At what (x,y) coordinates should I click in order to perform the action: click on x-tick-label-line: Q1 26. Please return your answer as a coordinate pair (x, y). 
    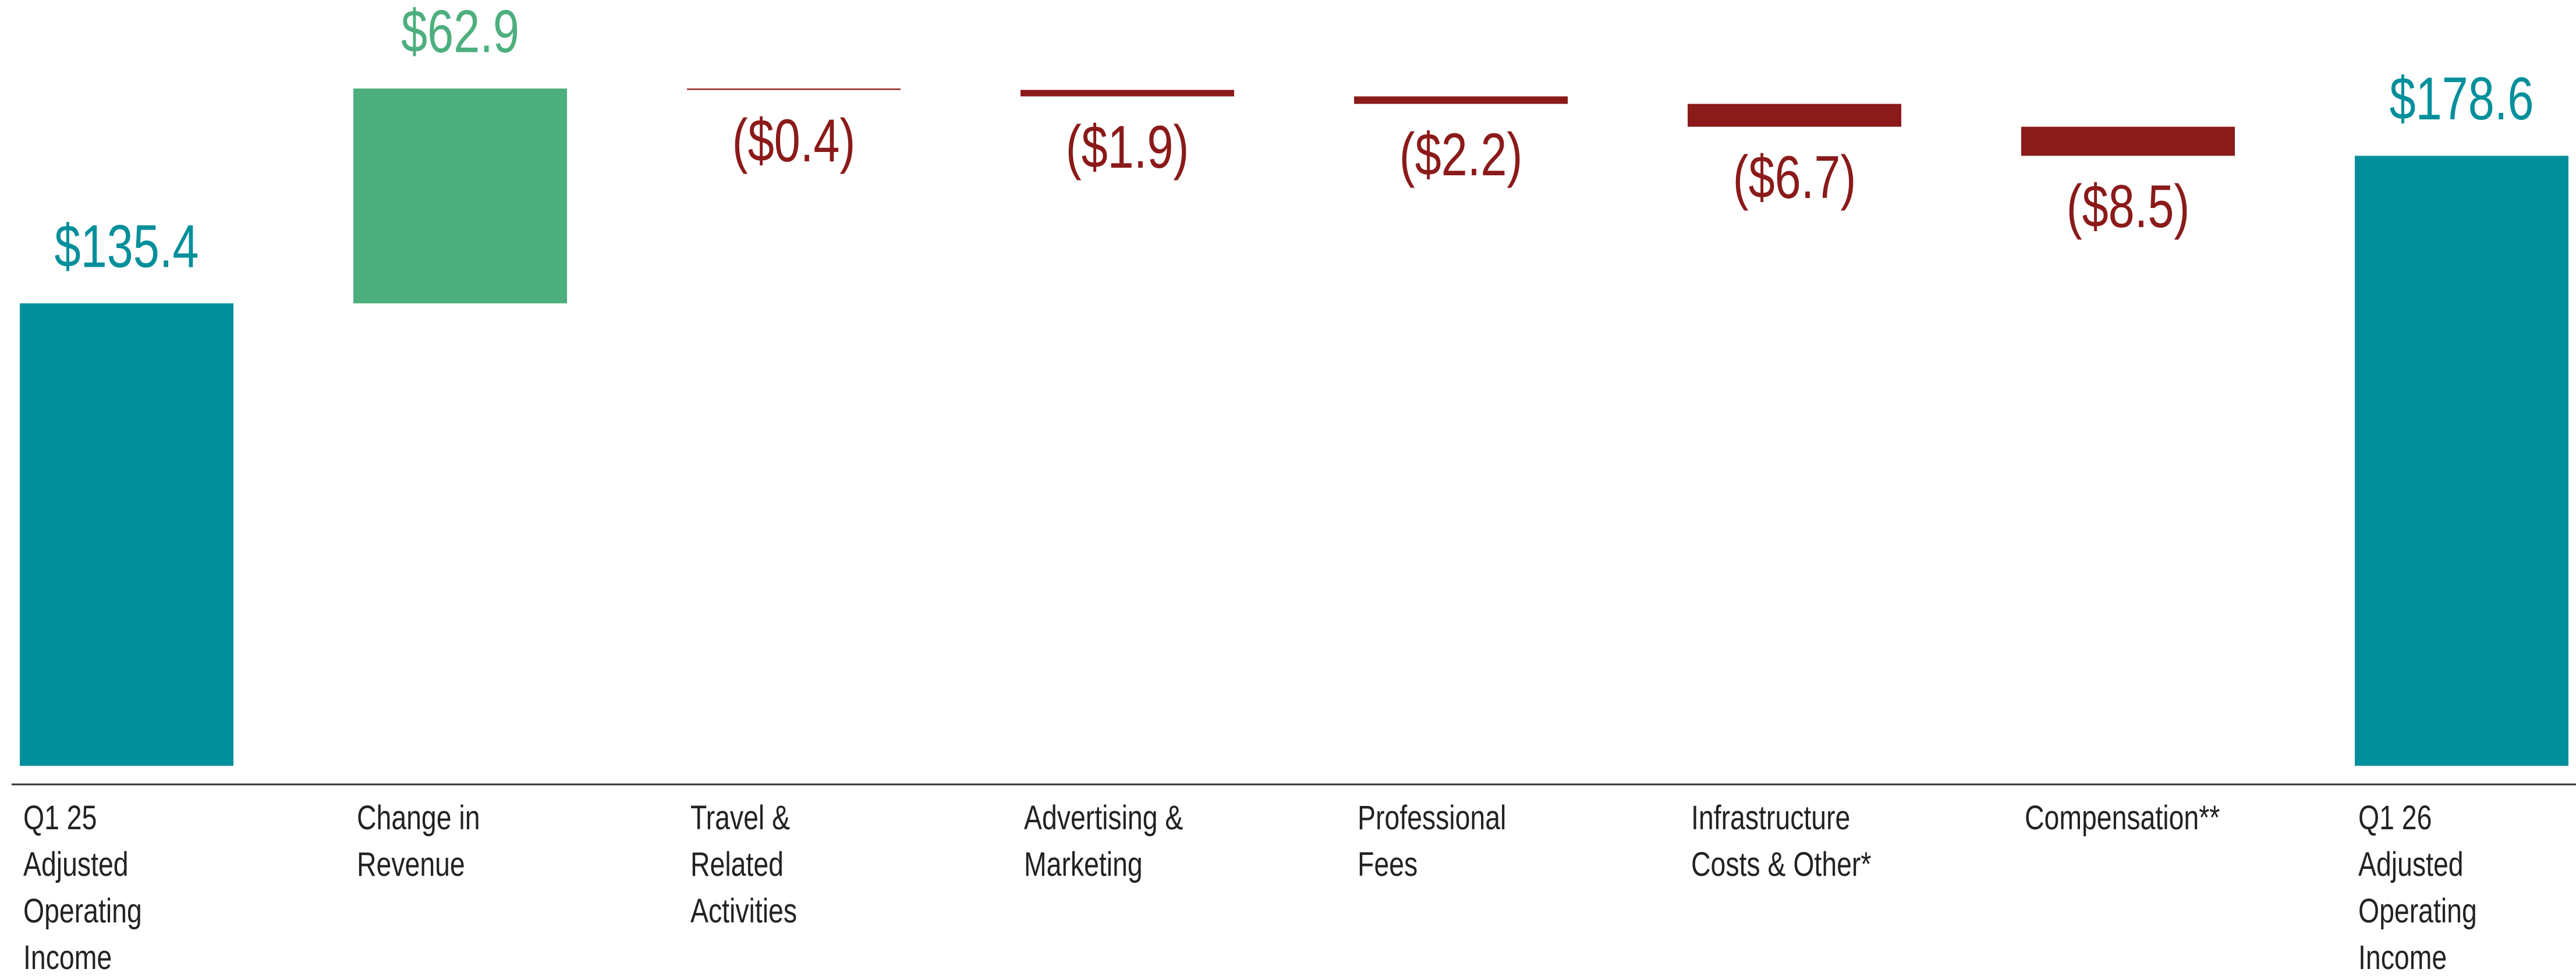
    Looking at the image, I should click on (2395, 818).